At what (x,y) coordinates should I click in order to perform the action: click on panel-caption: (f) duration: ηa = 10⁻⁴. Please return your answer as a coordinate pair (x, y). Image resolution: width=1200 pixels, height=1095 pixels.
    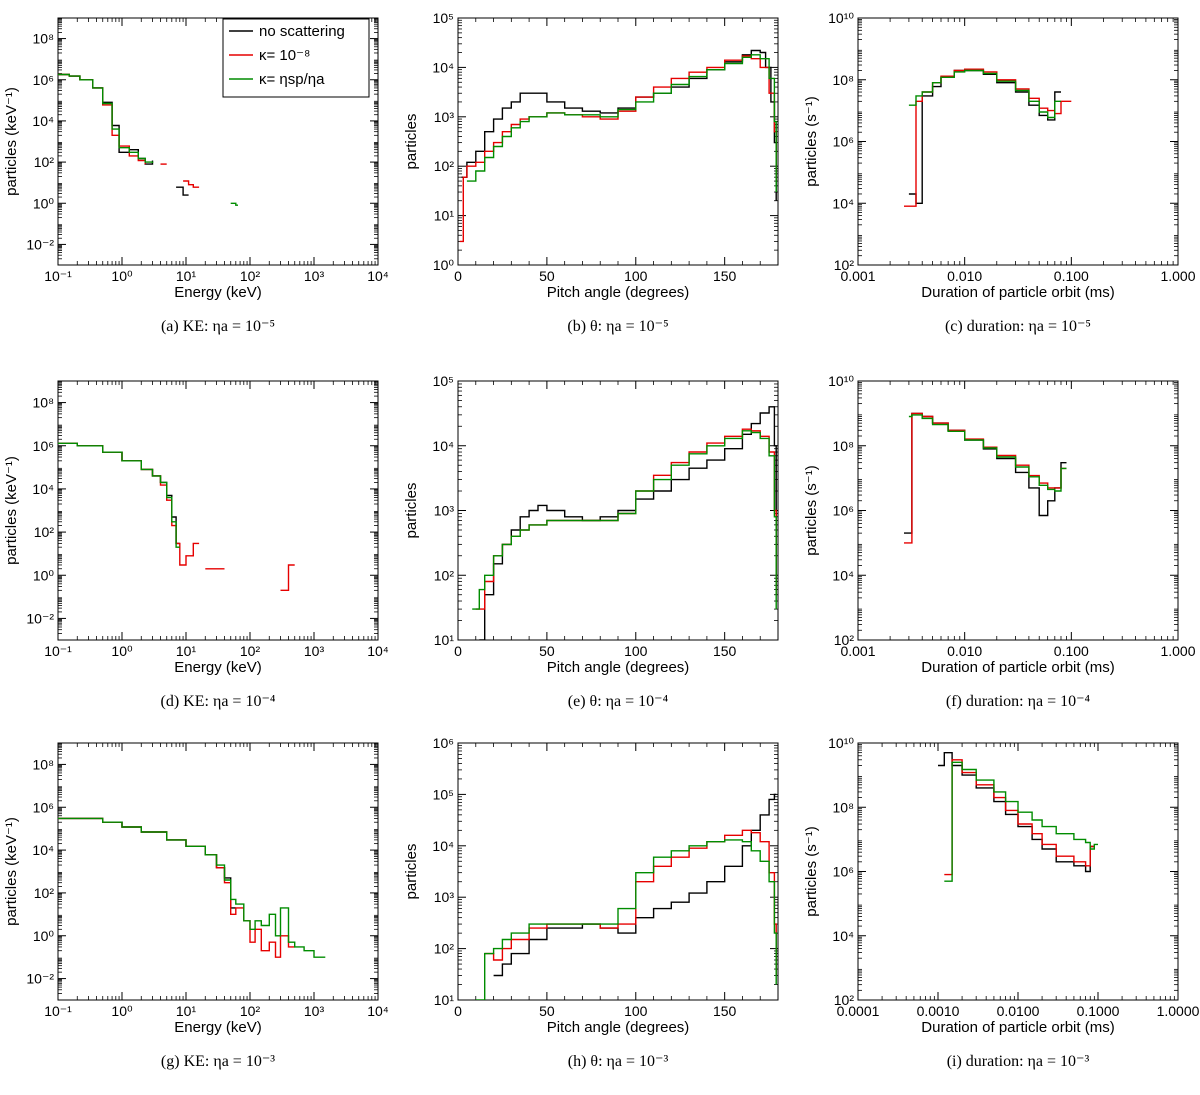
    Looking at the image, I should click on (1018, 701).